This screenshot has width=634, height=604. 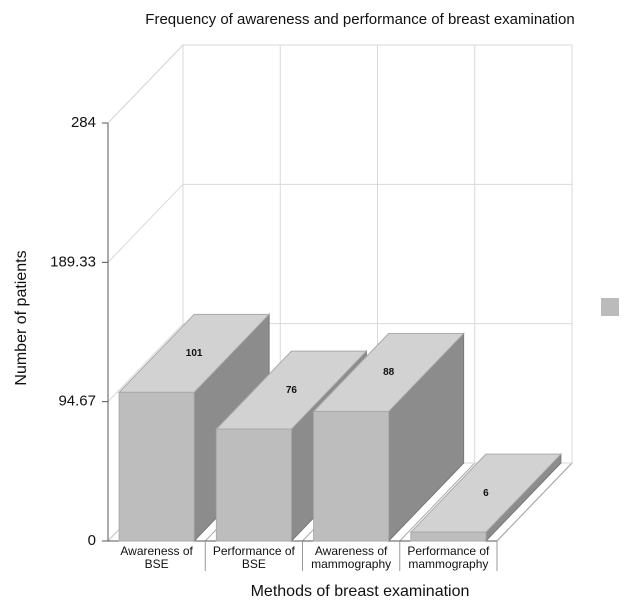 I want to click on data-label: 88, so click(x=389, y=372).